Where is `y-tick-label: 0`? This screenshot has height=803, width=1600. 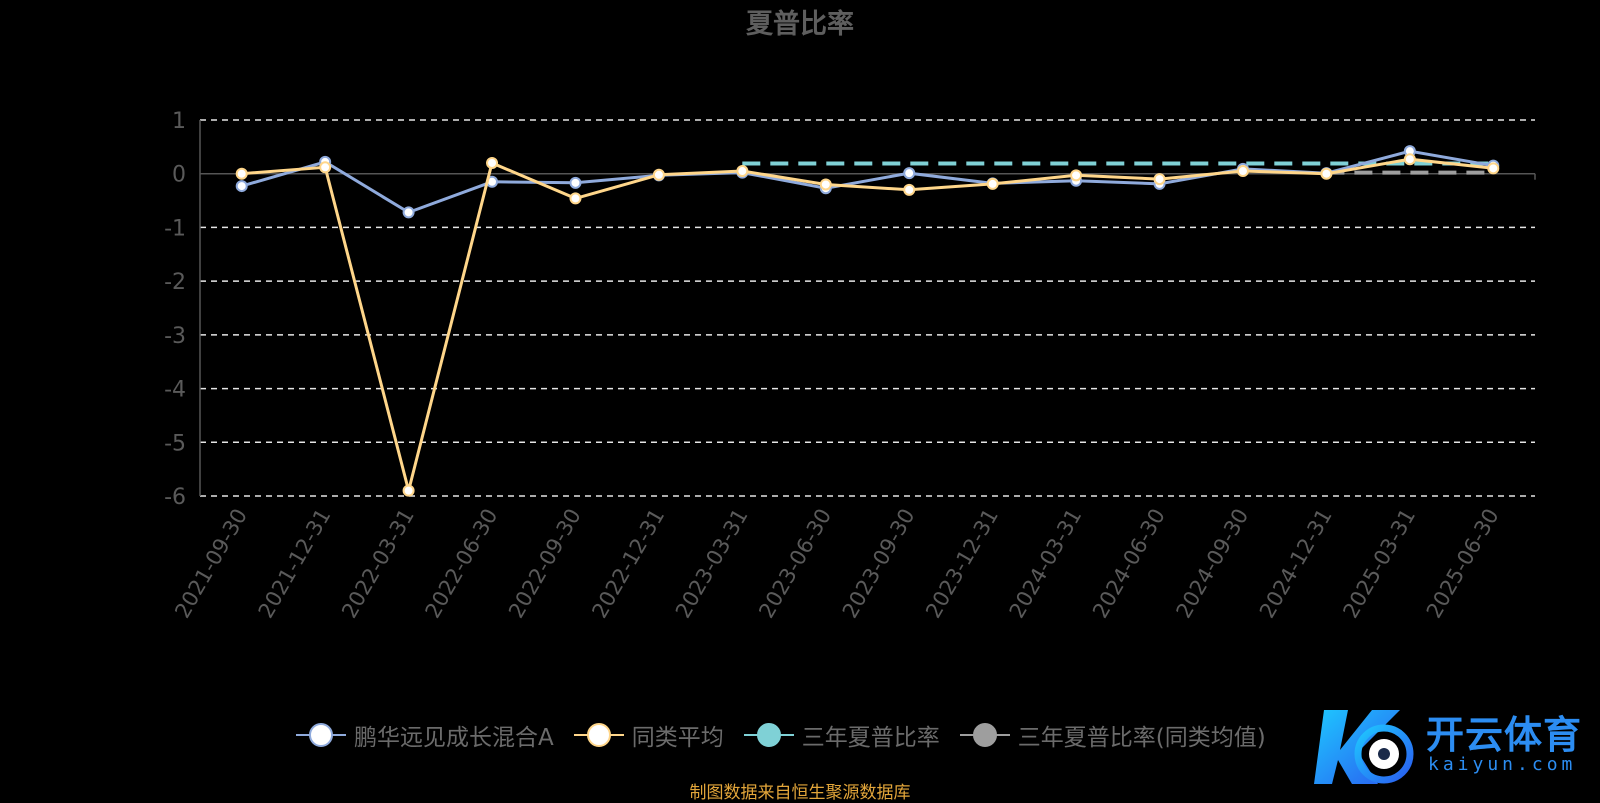
y-tick-label: 0 is located at coordinates (179, 175).